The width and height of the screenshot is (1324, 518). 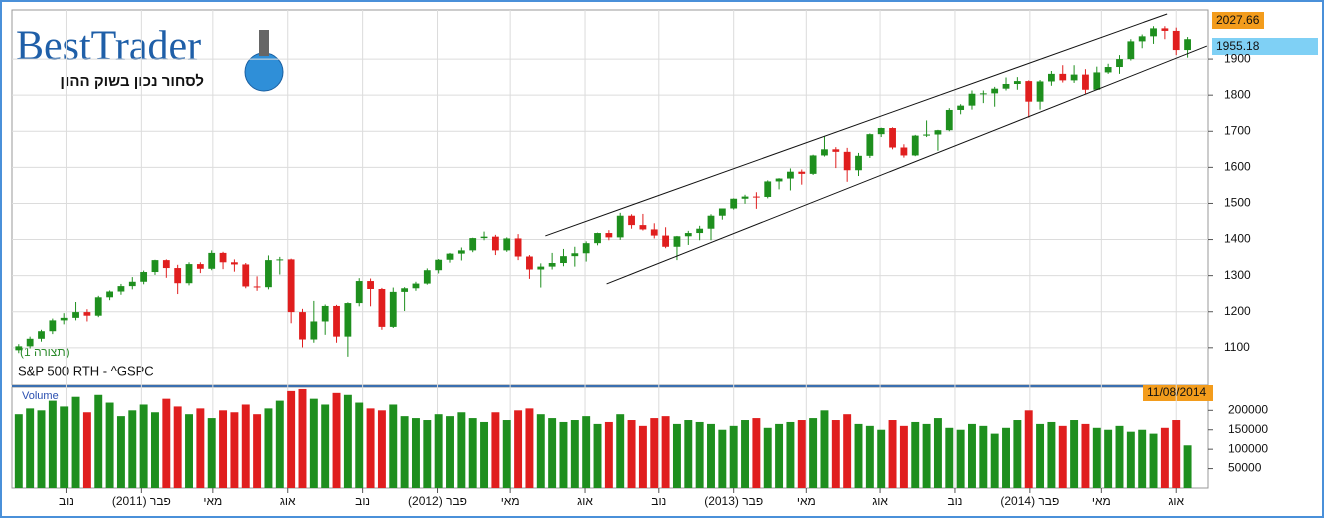 I want to click on date-label: 11/08/2014, so click(x=1176, y=392).